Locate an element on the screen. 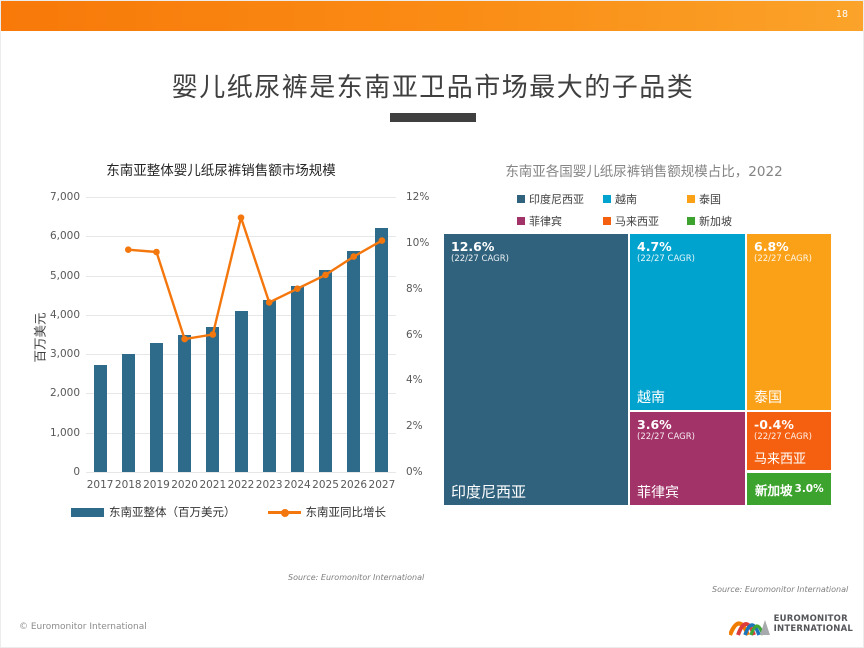 The width and height of the screenshot is (864, 648). footer-copyright: © Euromonitor International is located at coordinates (83, 627).